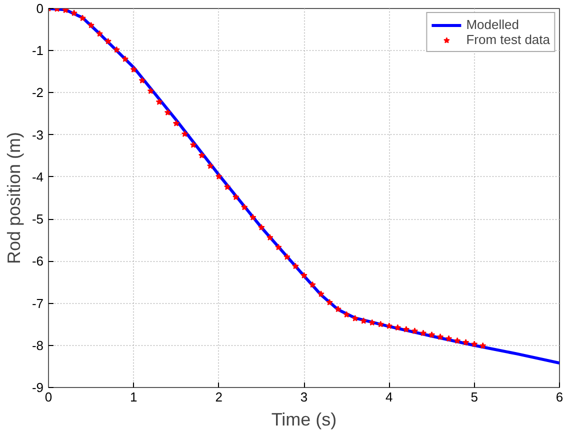 The width and height of the screenshot is (571, 432). What do you see at coordinates (474, 397) in the screenshot?
I see `x-tick-label: 5` at bounding box center [474, 397].